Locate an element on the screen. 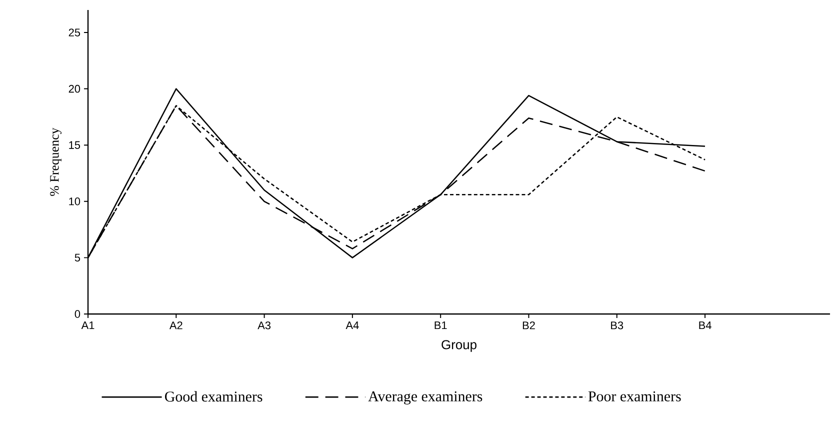  x-axis-title: Group is located at coordinates (459, 346).